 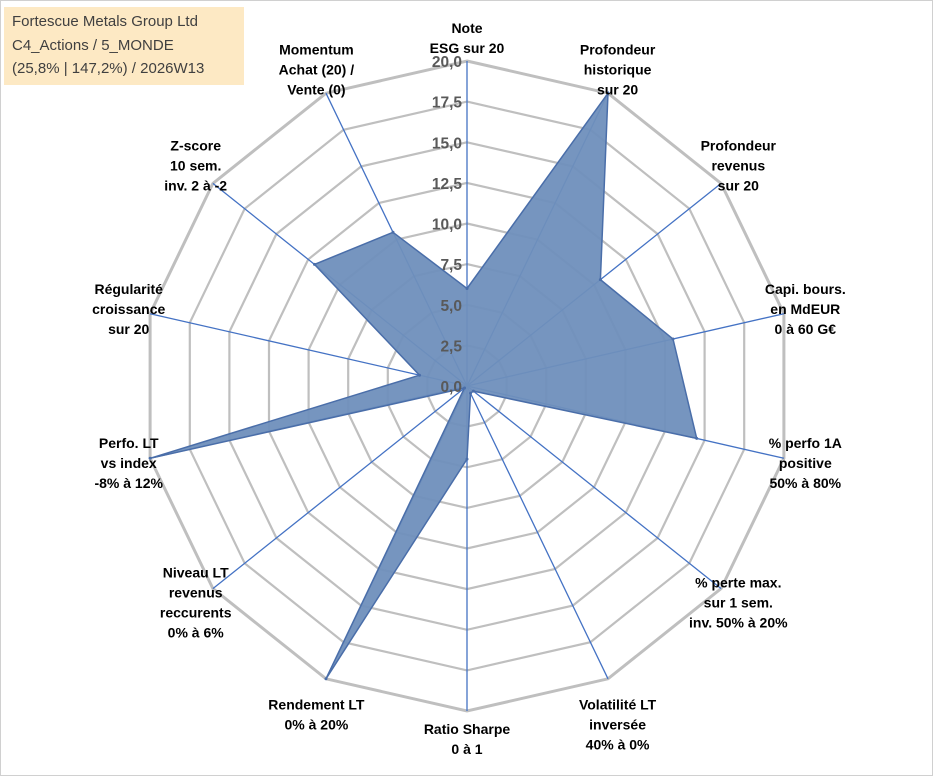 What do you see at coordinates (128, 483) in the screenshot?
I see `axis-label-10-line-2: -8% à 12%` at bounding box center [128, 483].